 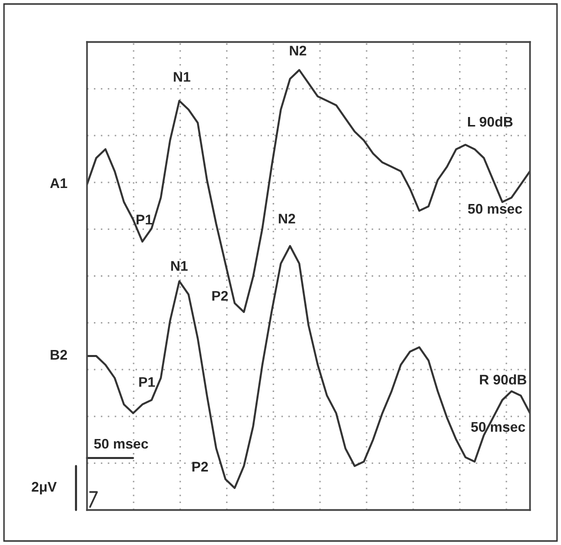 What do you see at coordinates (59, 183) in the screenshot?
I see `series-label: A1` at bounding box center [59, 183].